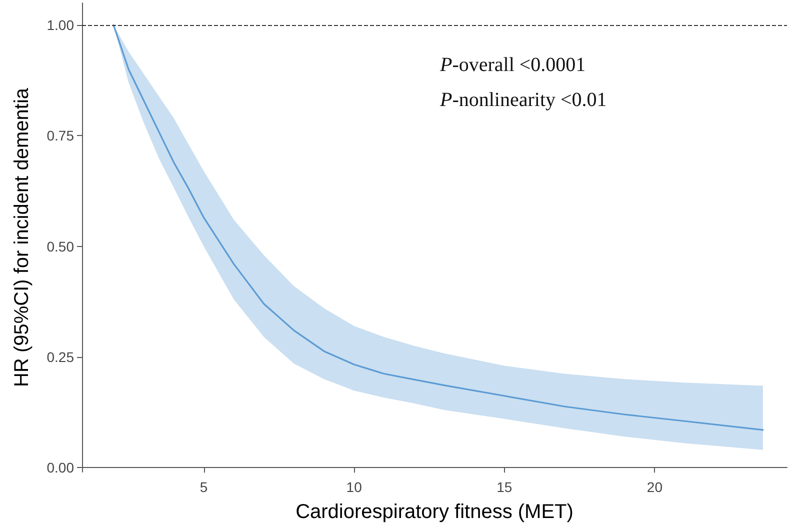 This screenshot has width=789, height=527. What do you see at coordinates (60, 468) in the screenshot?
I see `y-tick-label: 0.00` at bounding box center [60, 468].